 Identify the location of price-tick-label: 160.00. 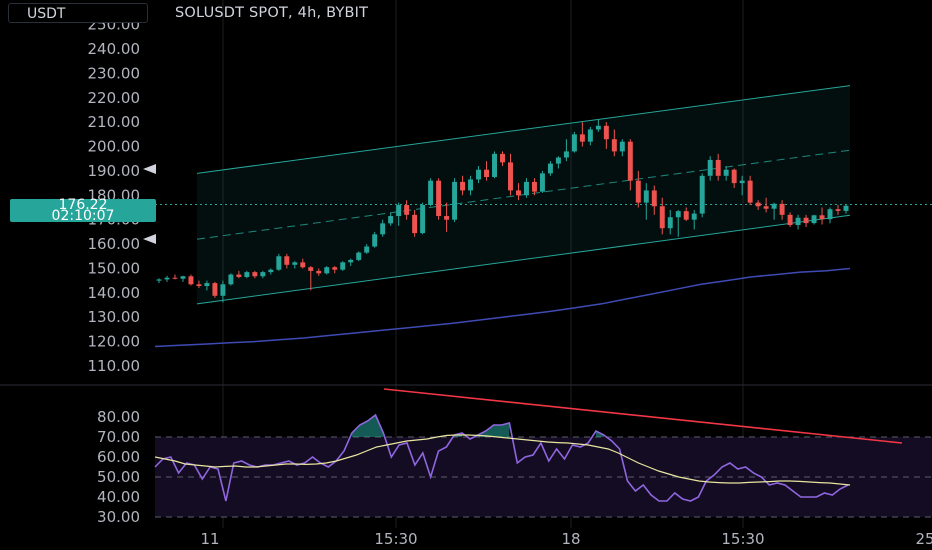
(114, 244).